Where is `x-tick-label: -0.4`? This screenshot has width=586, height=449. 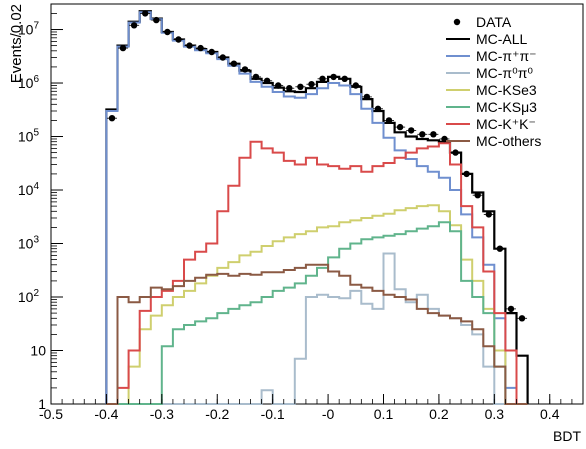
x-tick-label: -0.4 is located at coordinates (106, 414).